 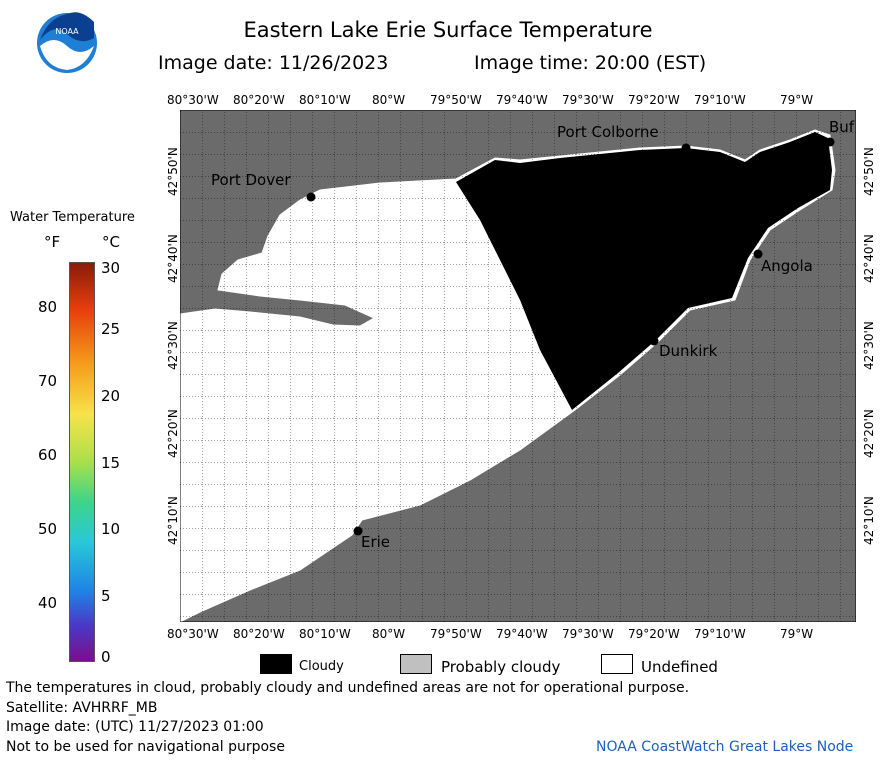 I want to click on c-tick: 20, so click(x=111, y=396).